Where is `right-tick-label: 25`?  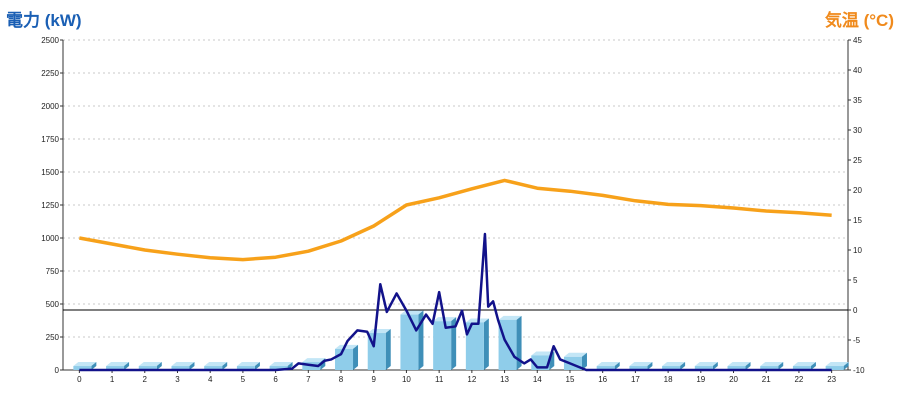
right-tick-label: 25 is located at coordinates (857, 160).